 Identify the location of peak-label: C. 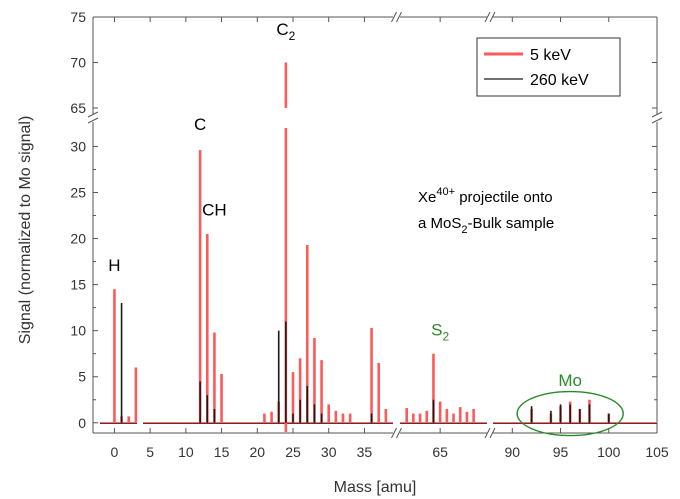
(200, 124).